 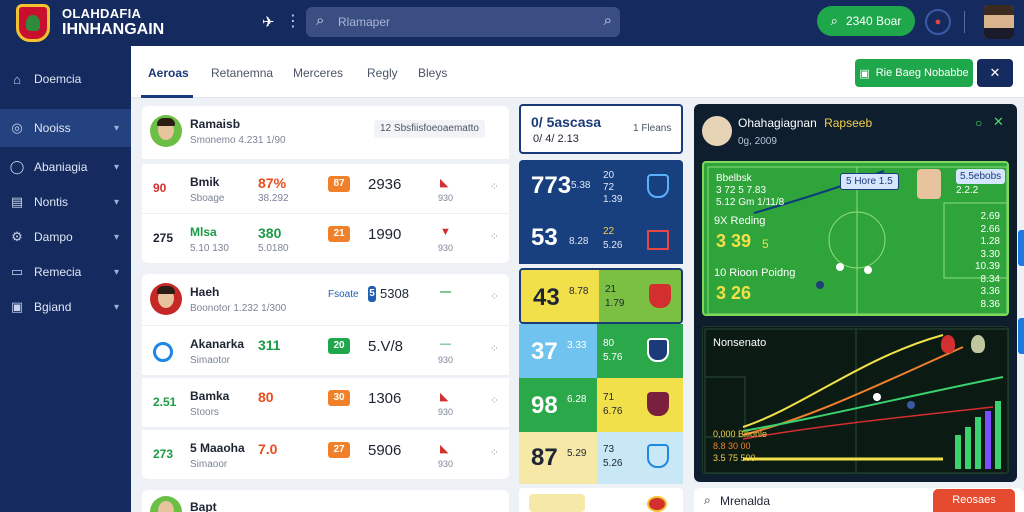 I want to click on score-tile: 43 8.78 21 1.79, so click(x=601, y=296).